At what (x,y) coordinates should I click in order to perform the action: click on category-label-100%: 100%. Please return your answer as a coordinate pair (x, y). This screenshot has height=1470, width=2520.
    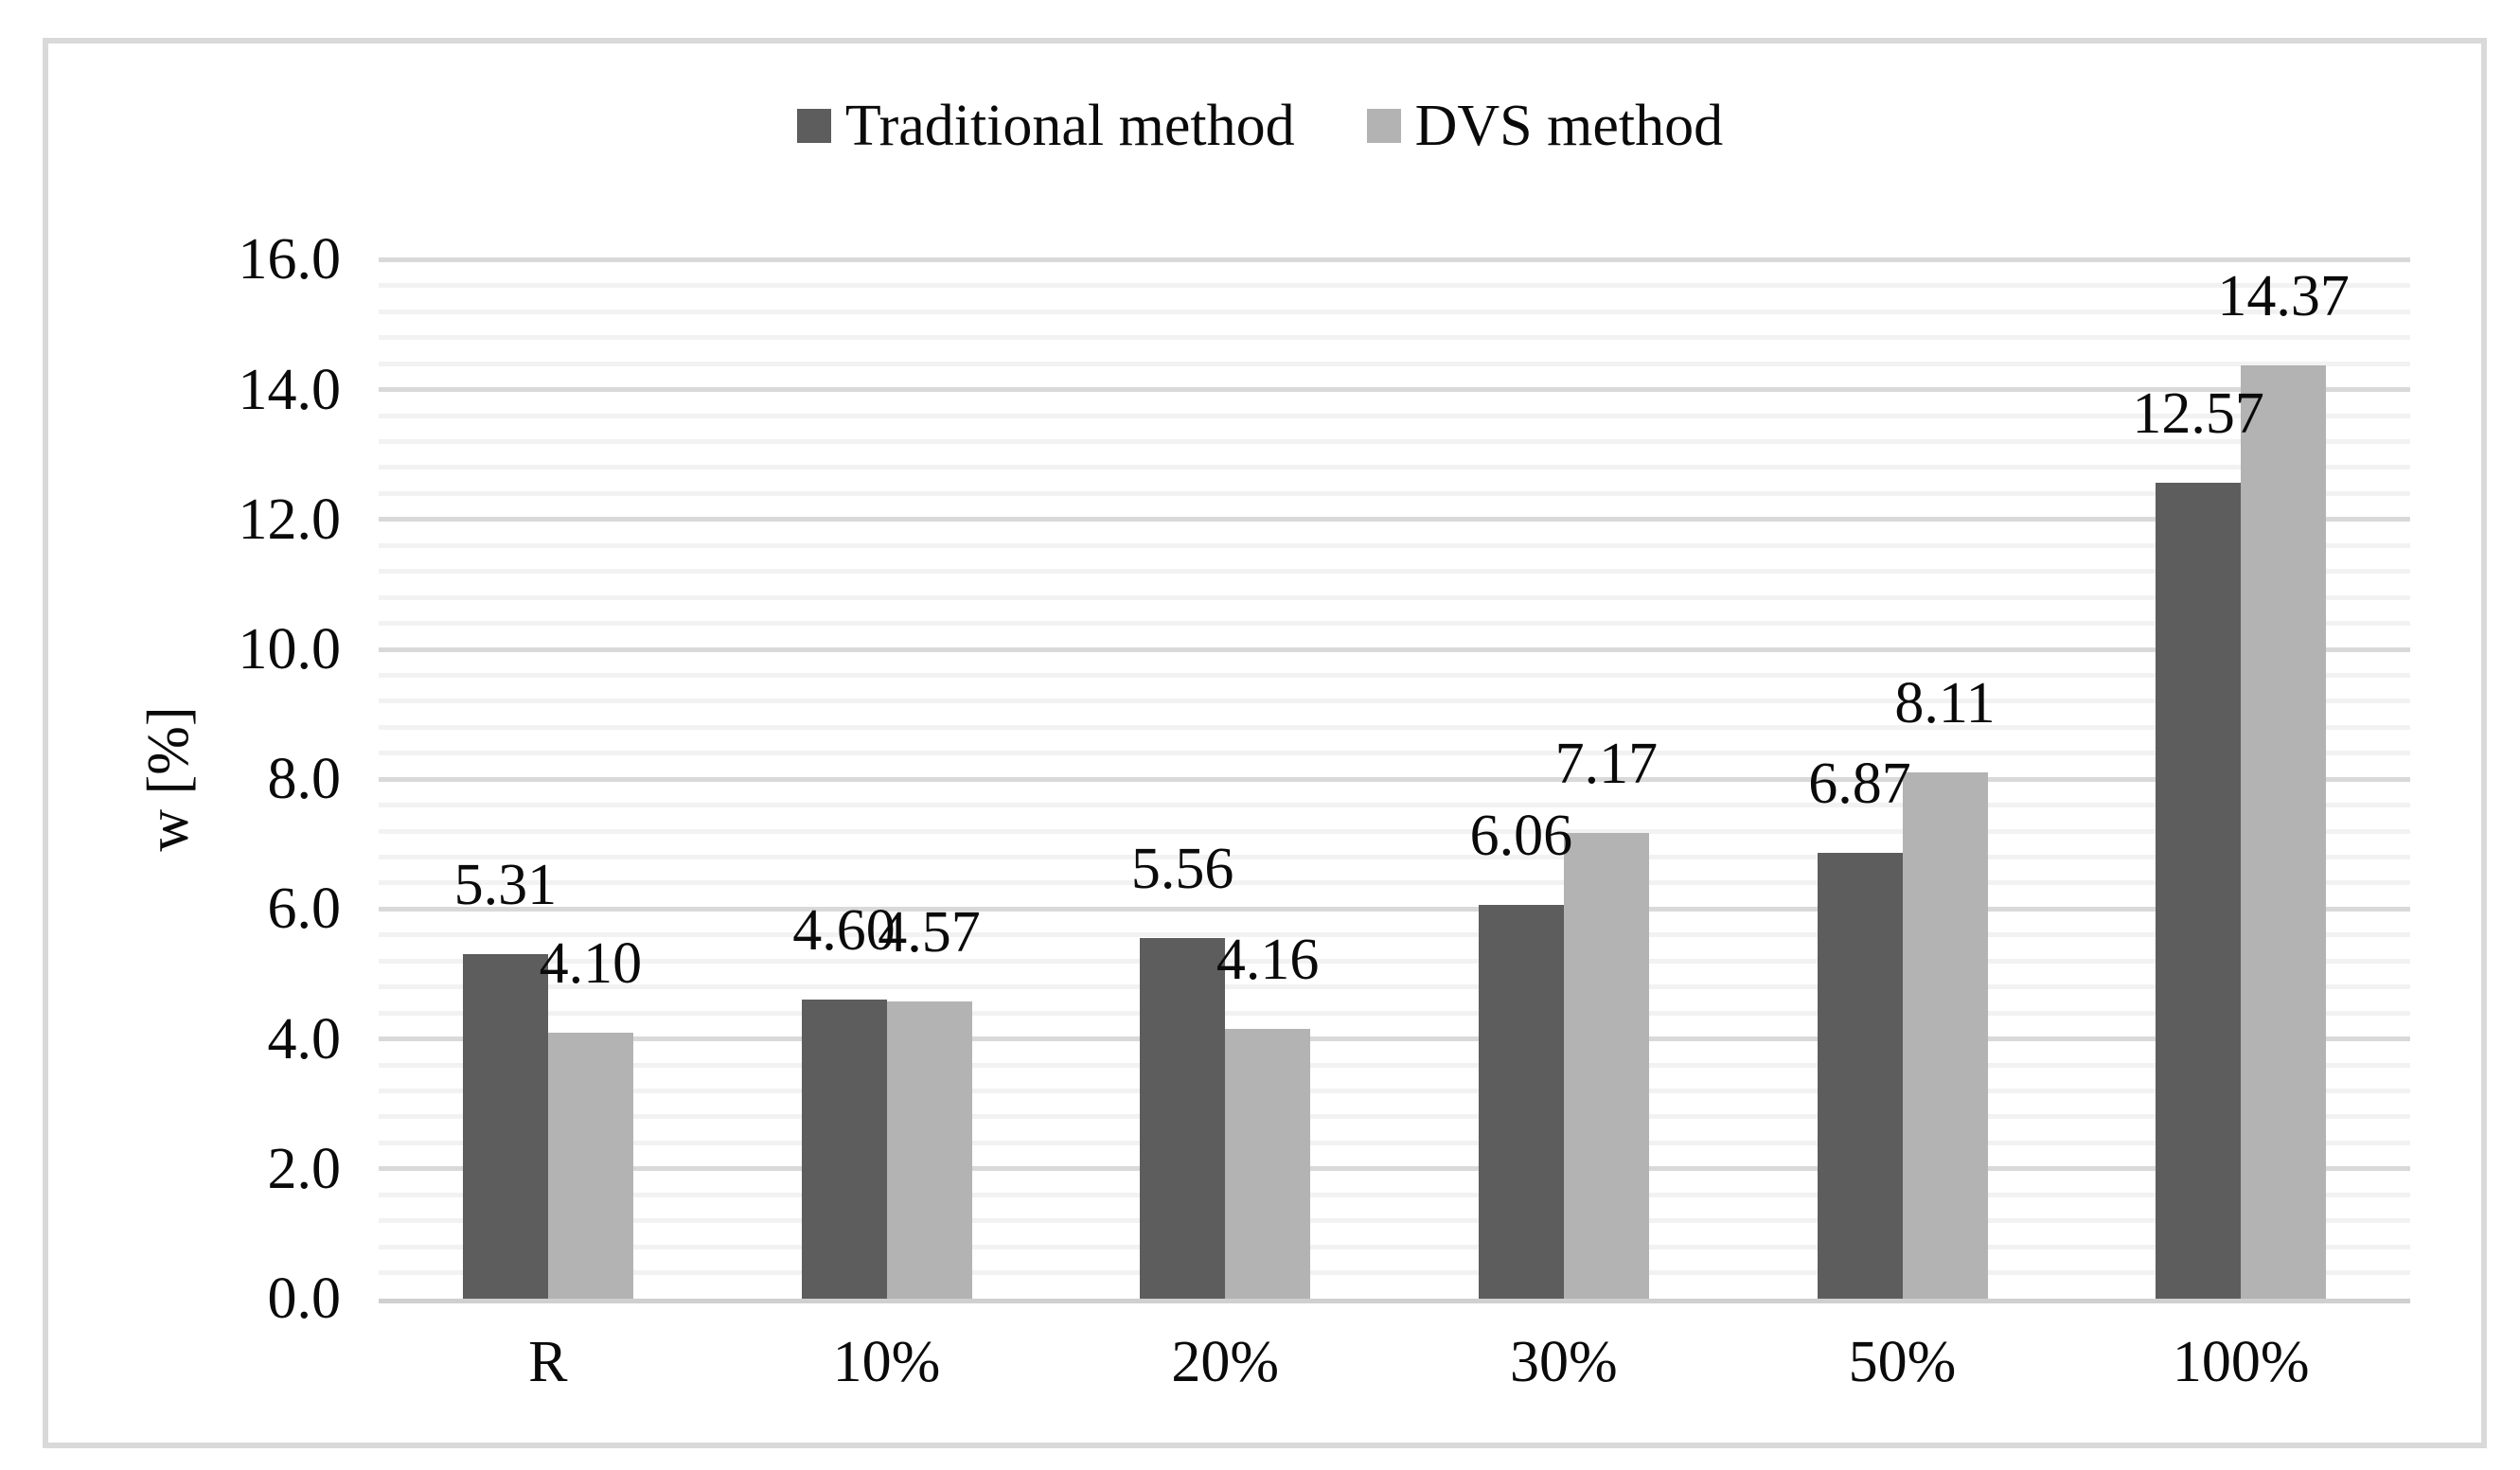
    Looking at the image, I should click on (2241, 1362).